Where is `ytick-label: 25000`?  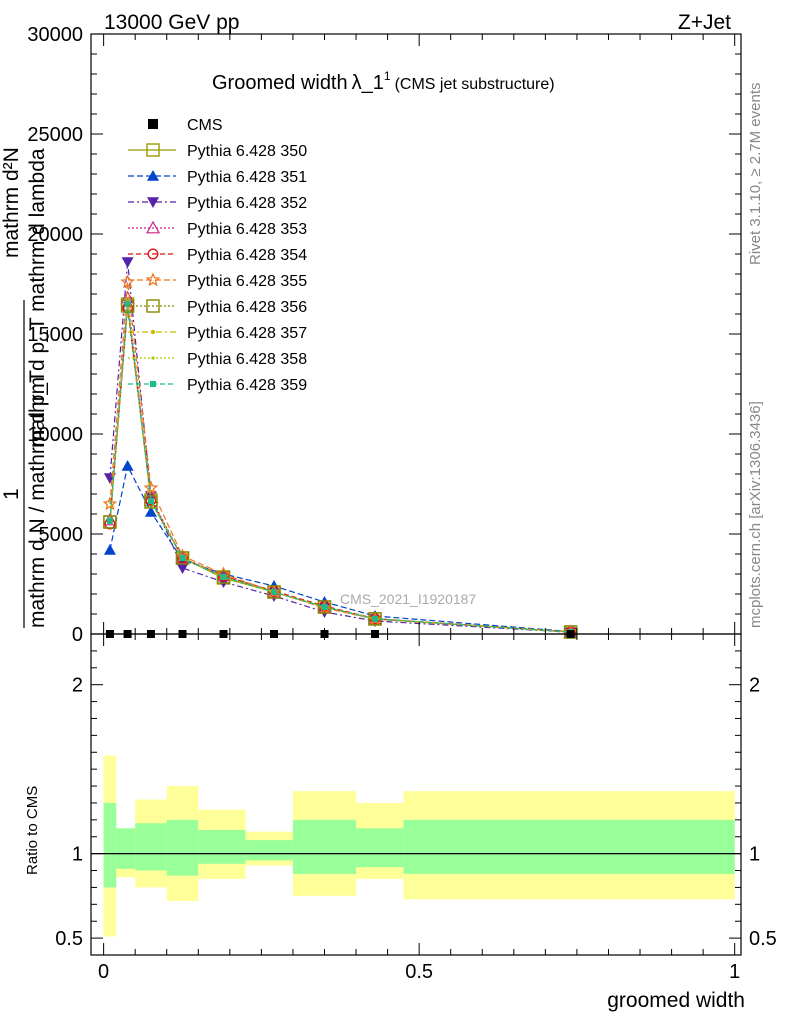 ytick-label: 25000 is located at coordinates (55, 135).